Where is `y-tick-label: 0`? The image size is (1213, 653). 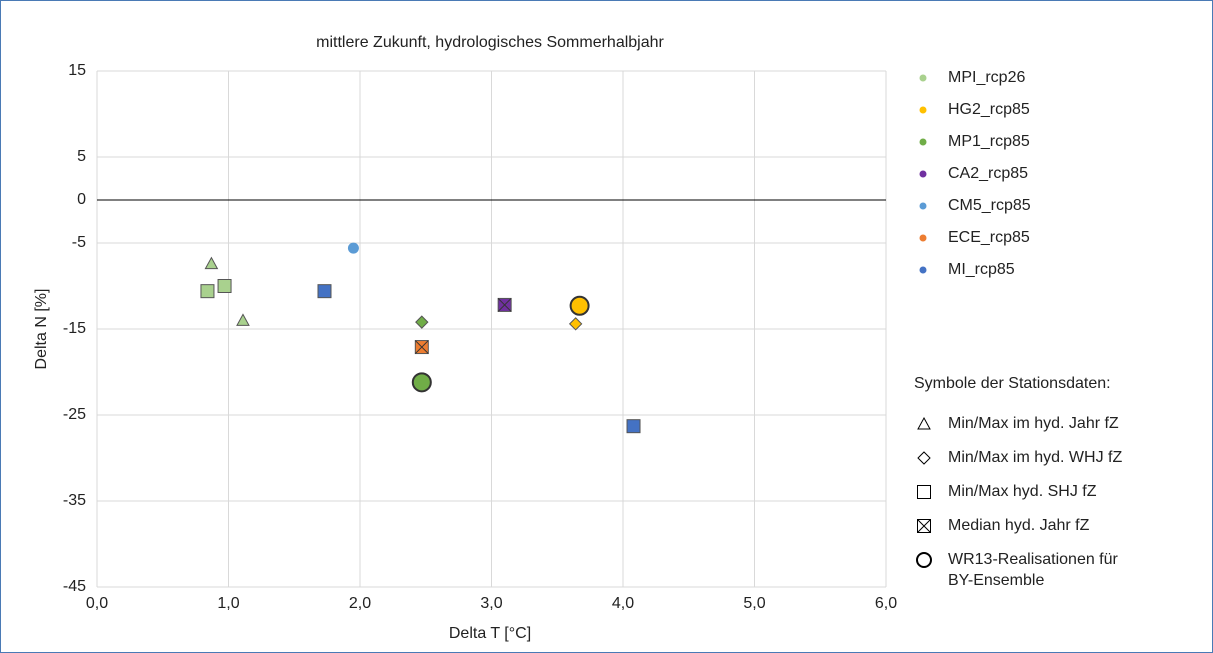
y-tick-label: 0 is located at coordinates (81, 199).